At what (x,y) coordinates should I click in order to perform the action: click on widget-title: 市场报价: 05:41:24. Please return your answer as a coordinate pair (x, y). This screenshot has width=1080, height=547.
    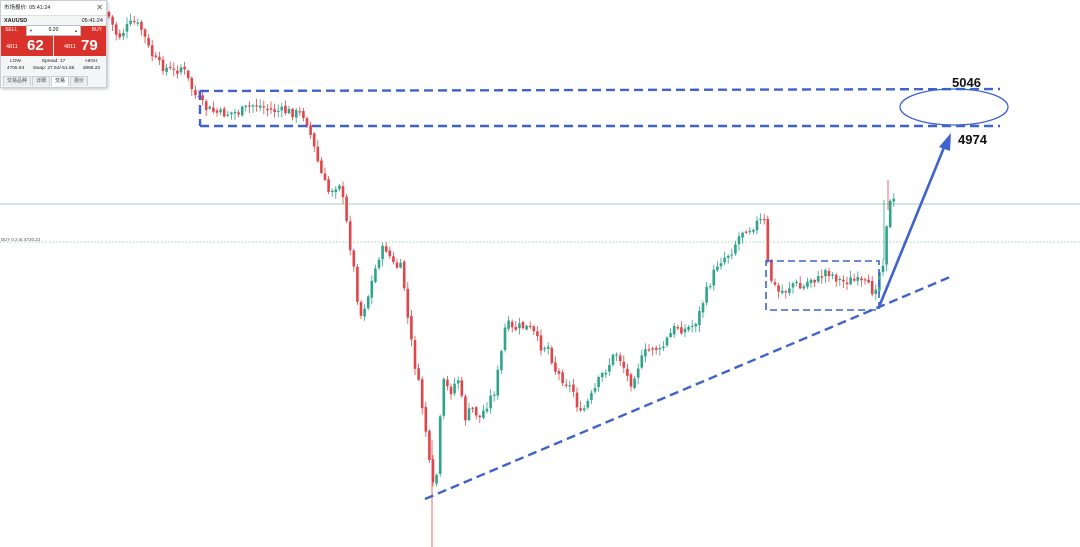
    Looking at the image, I should click on (27, 8).